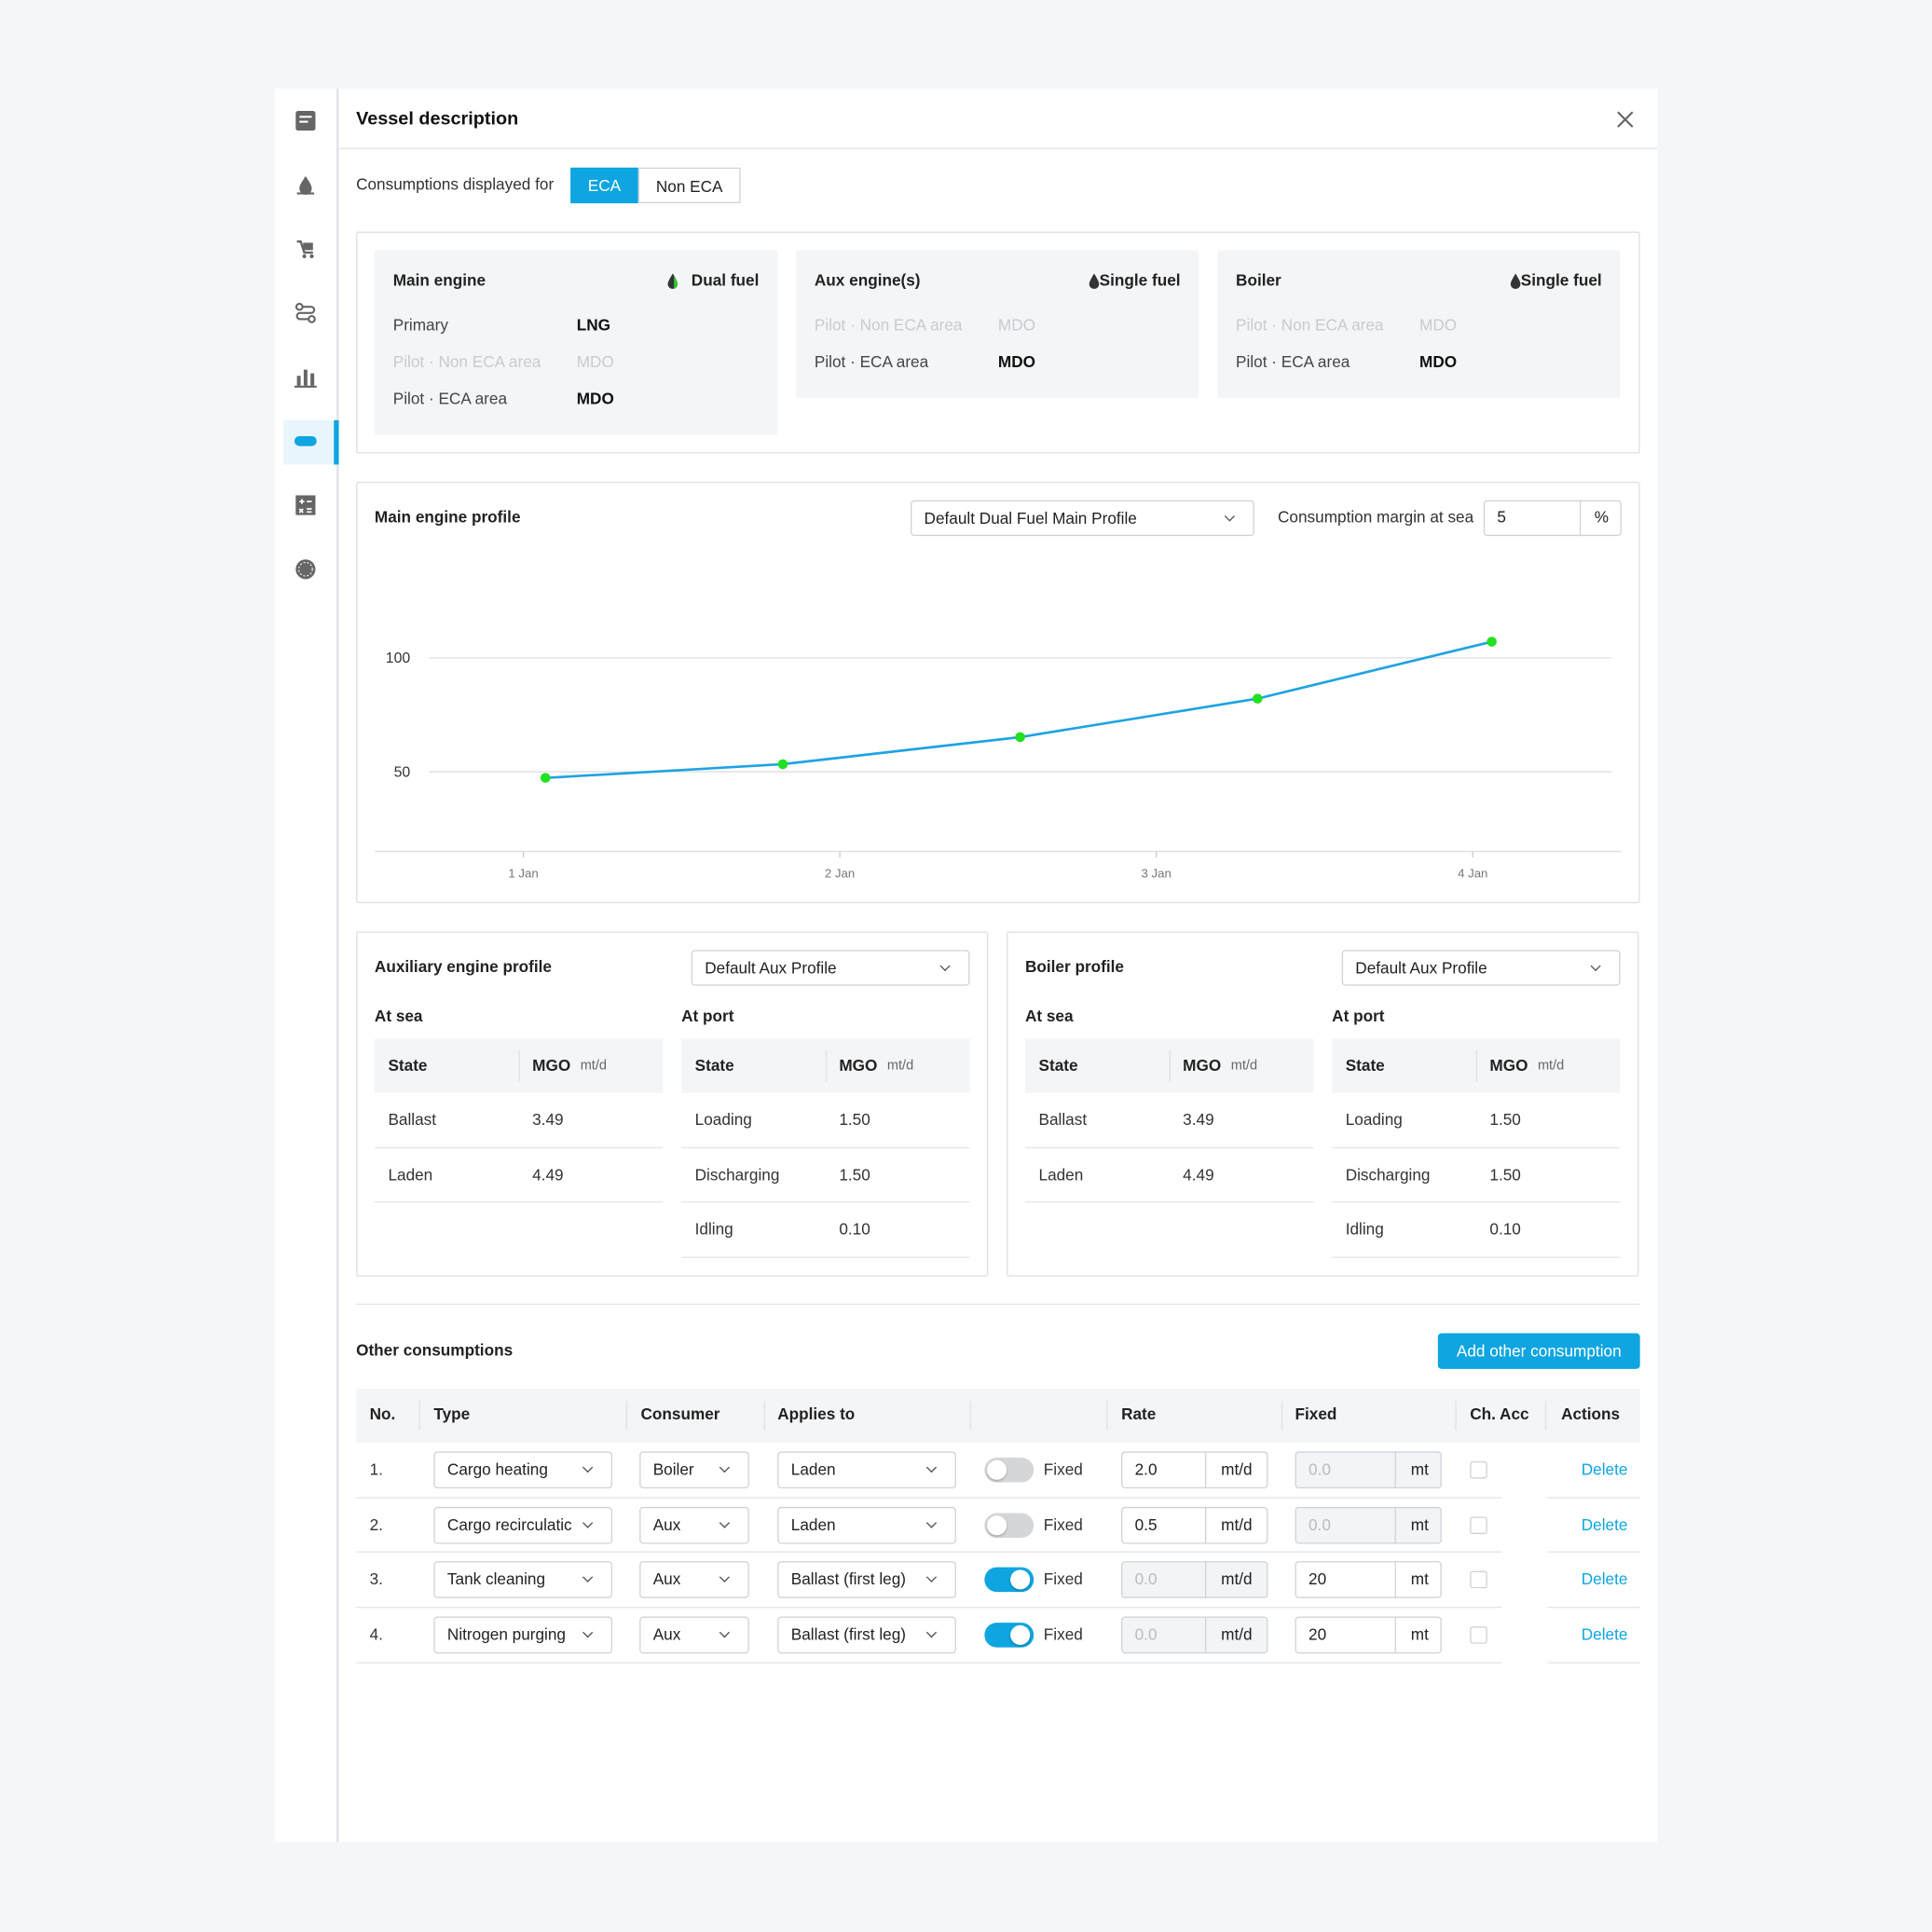 This screenshot has height=1932, width=1932. I want to click on cell: Laden, so click(410, 1175).